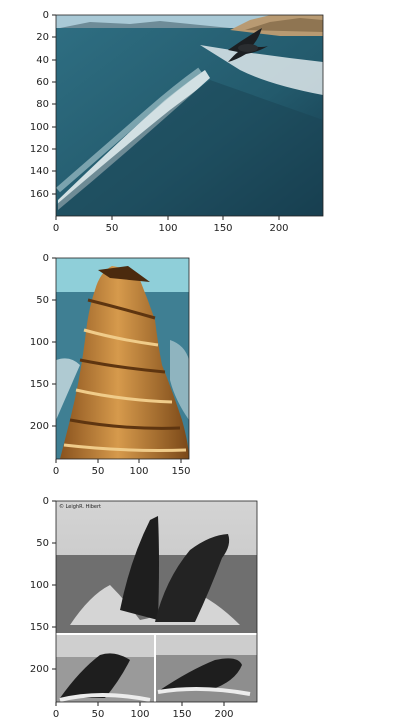  What do you see at coordinates (139, 568) in the screenshot?
I see `whale-left` at bounding box center [139, 568].